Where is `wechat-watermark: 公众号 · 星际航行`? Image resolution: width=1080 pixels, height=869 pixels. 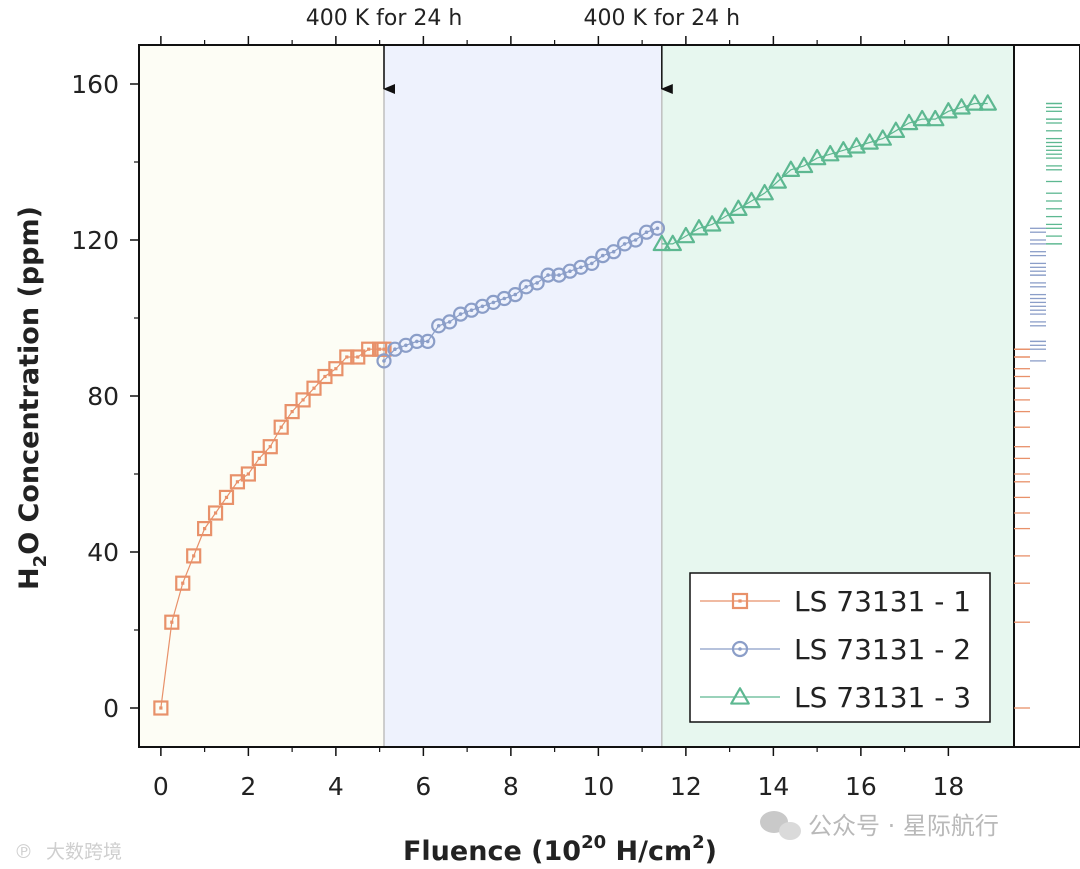 wechat-watermark: 公众号 · 星际航行 is located at coordinates (879, 825).